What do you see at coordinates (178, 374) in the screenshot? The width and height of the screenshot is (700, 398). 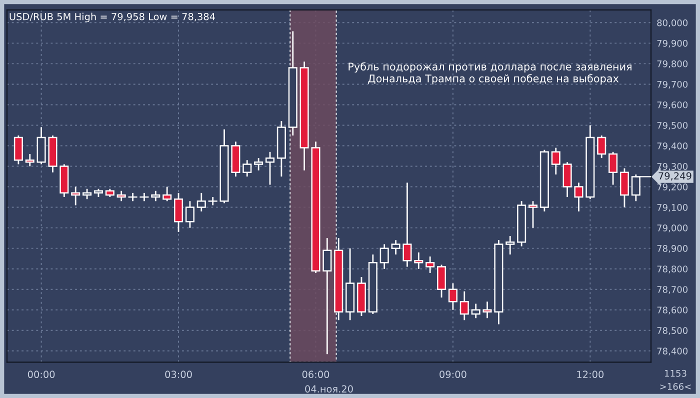 I see `x-tick-label: 03:00` at bounding box center [178, 374].